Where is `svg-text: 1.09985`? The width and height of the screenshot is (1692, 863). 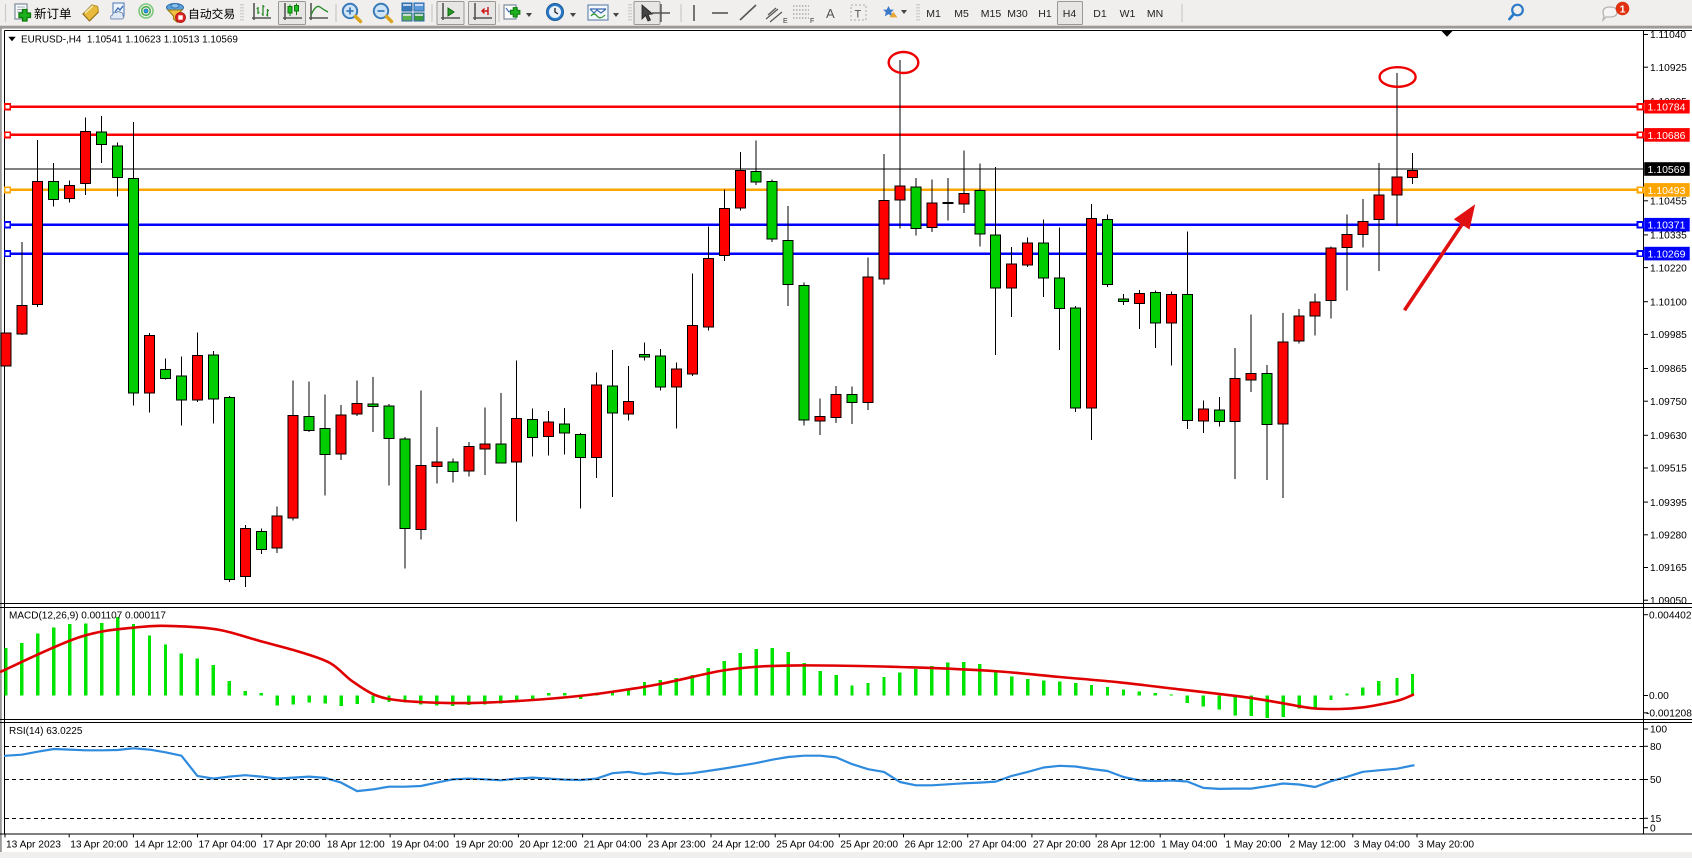
svg-text: 1.09985 is located at coordinates (1668, 335).